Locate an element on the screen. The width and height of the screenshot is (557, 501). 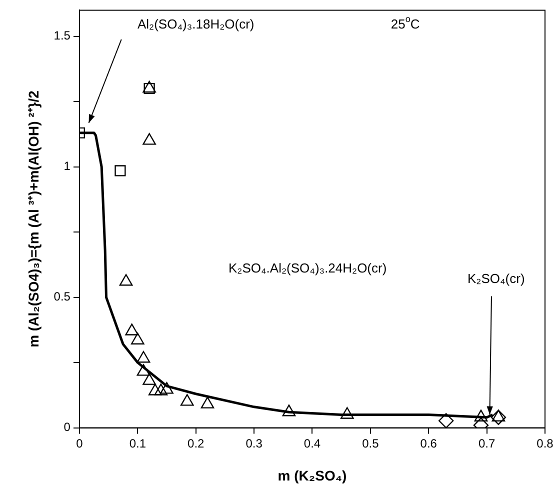
y-tick-label: 1 is located at coordinates (67, 166).